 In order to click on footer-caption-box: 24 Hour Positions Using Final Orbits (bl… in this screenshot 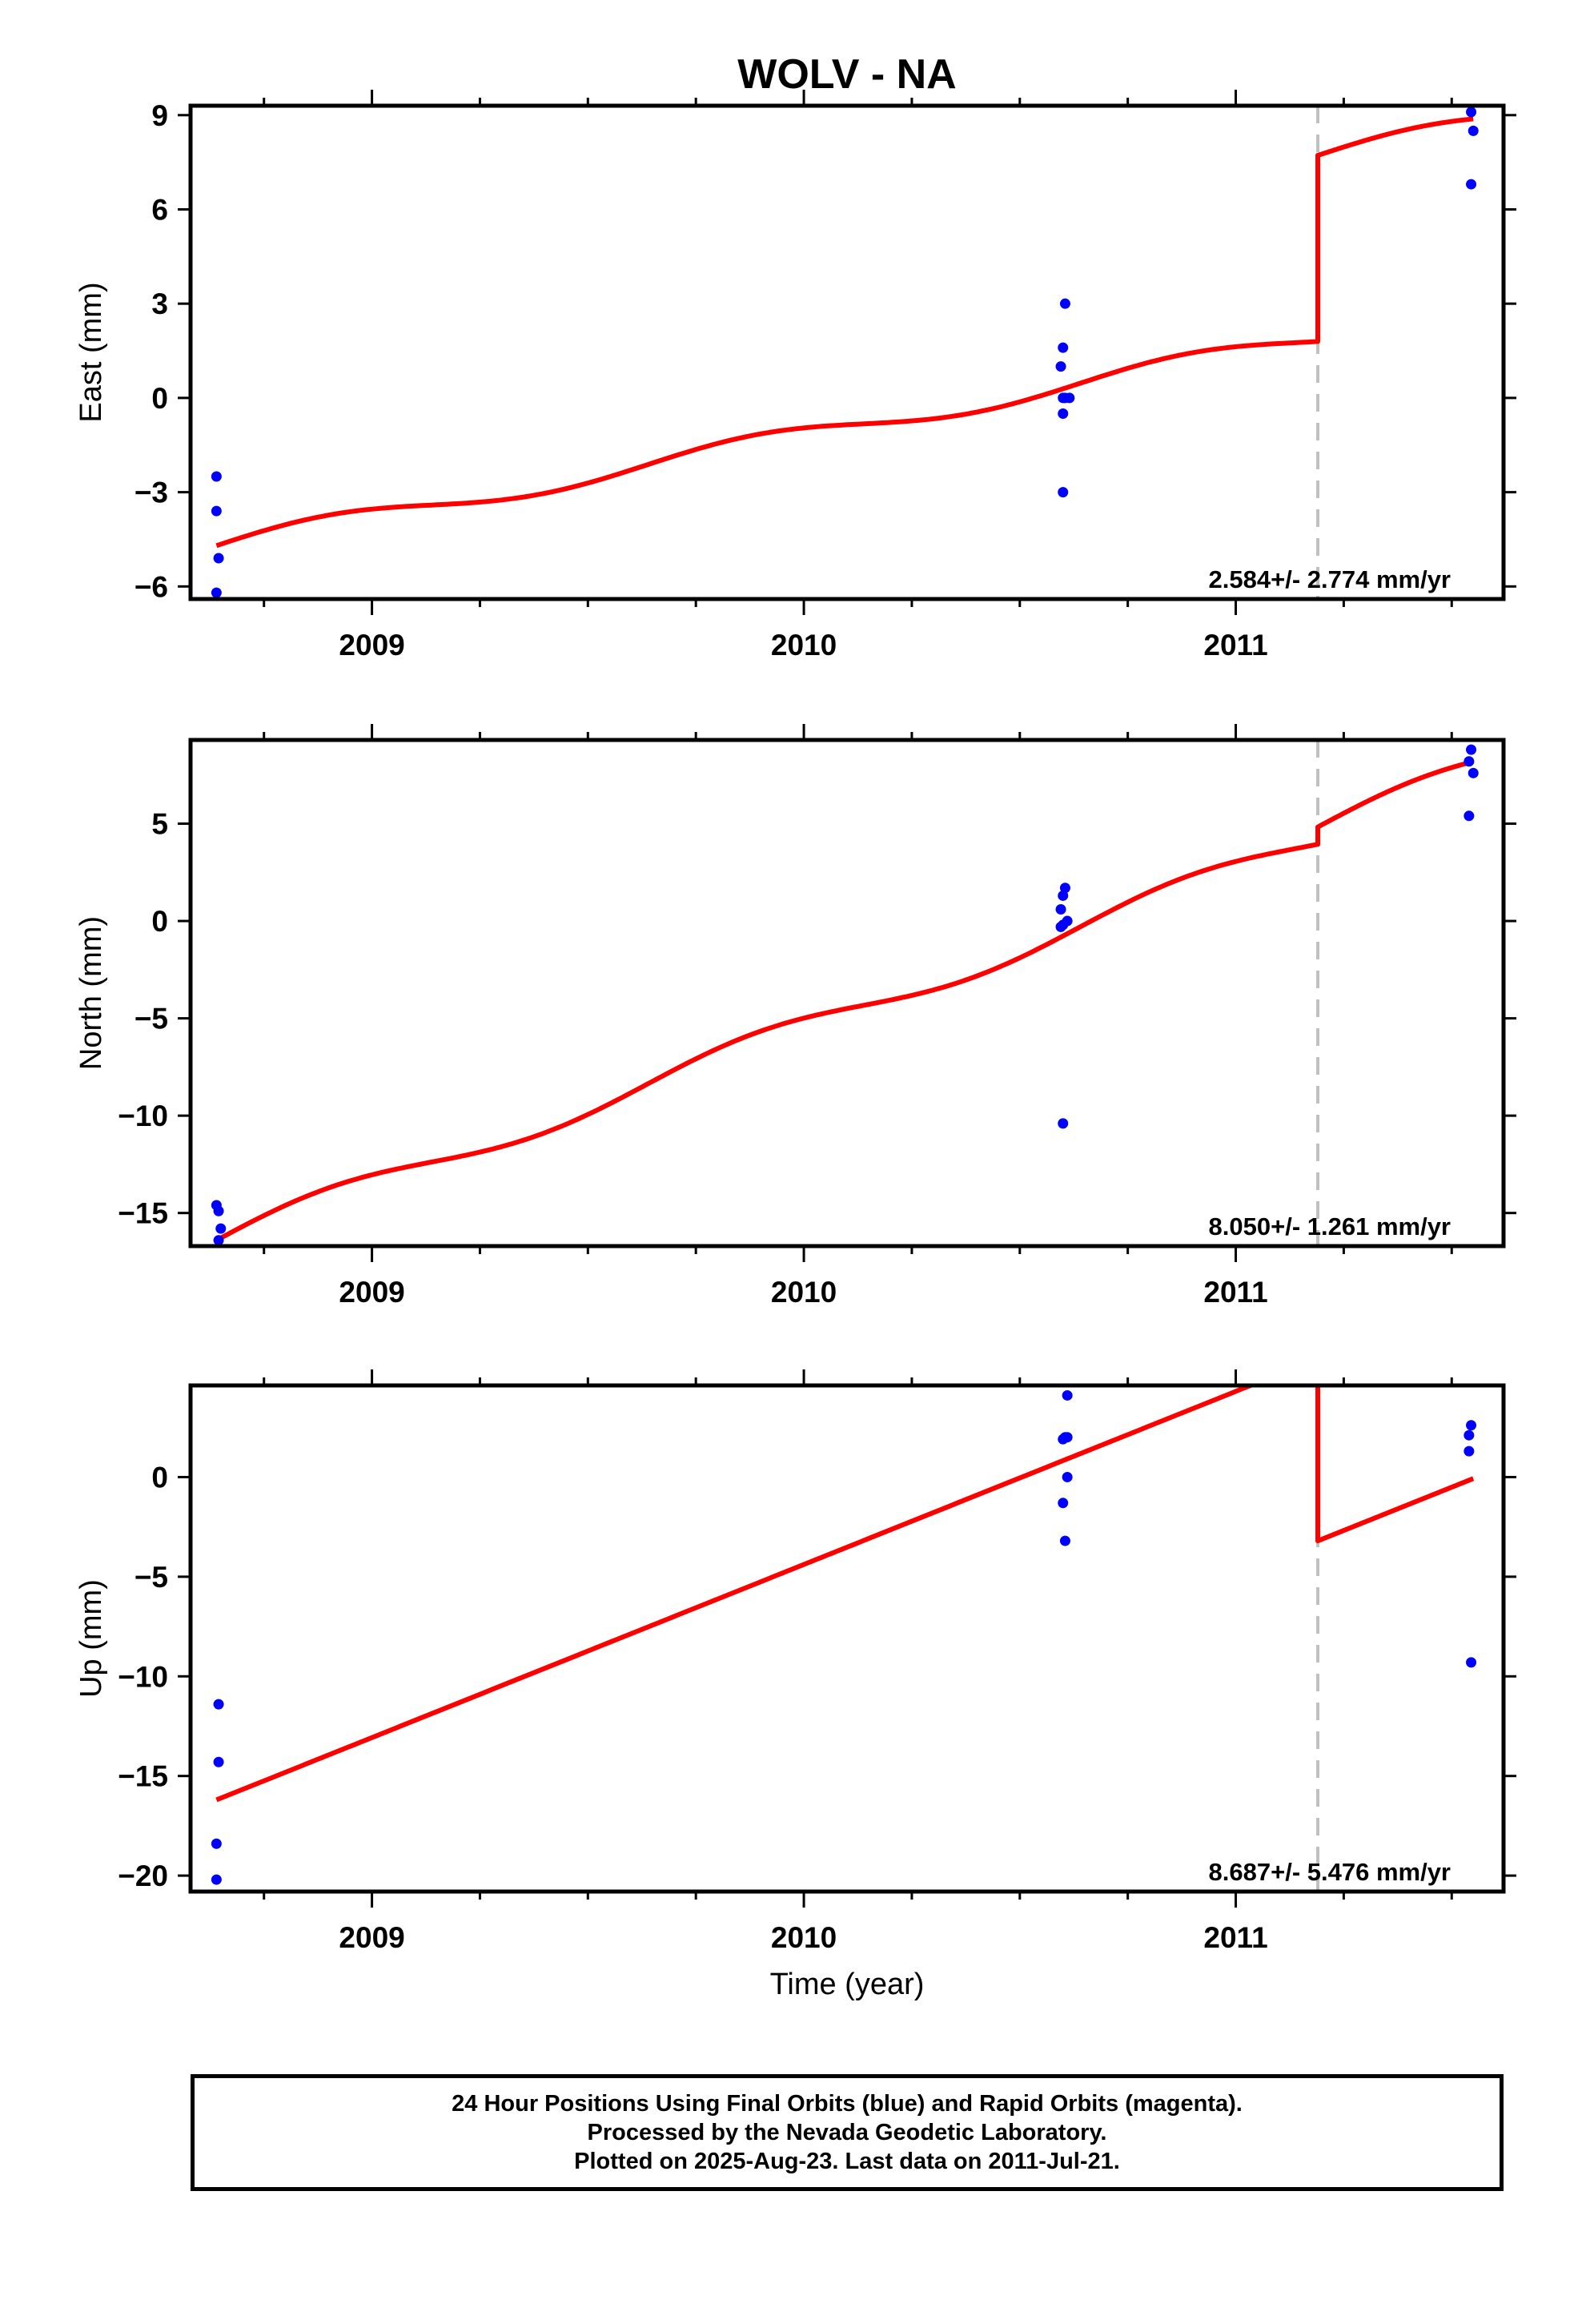, I will do `click(847, 2132)`.